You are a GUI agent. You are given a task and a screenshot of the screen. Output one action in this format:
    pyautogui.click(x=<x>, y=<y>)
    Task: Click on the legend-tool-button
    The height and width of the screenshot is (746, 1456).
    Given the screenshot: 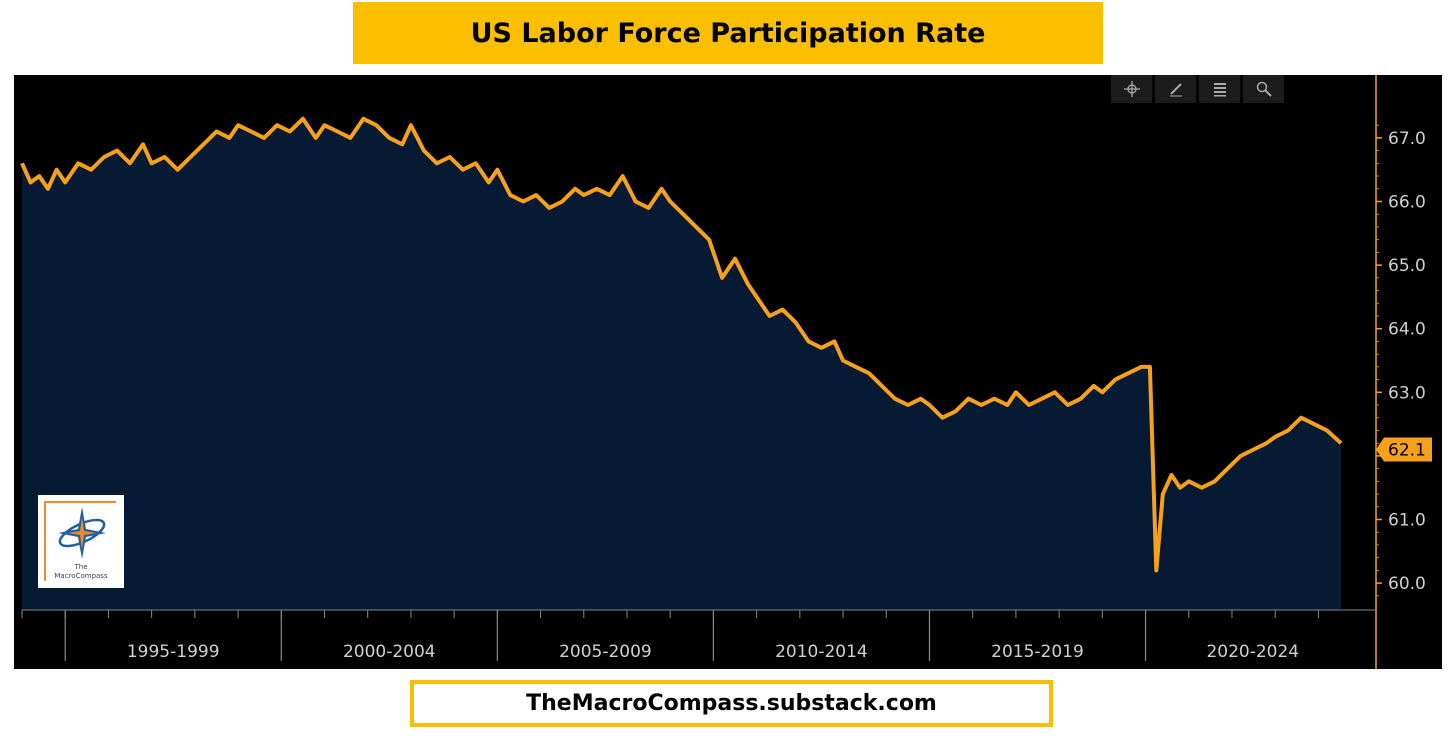 What is the action you would take?
    pyautogui.click(x=1219, y=89)
    